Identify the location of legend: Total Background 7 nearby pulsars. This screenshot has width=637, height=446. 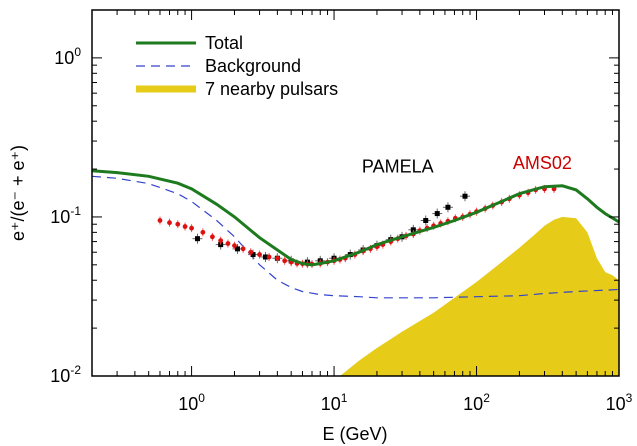
(237, 66).